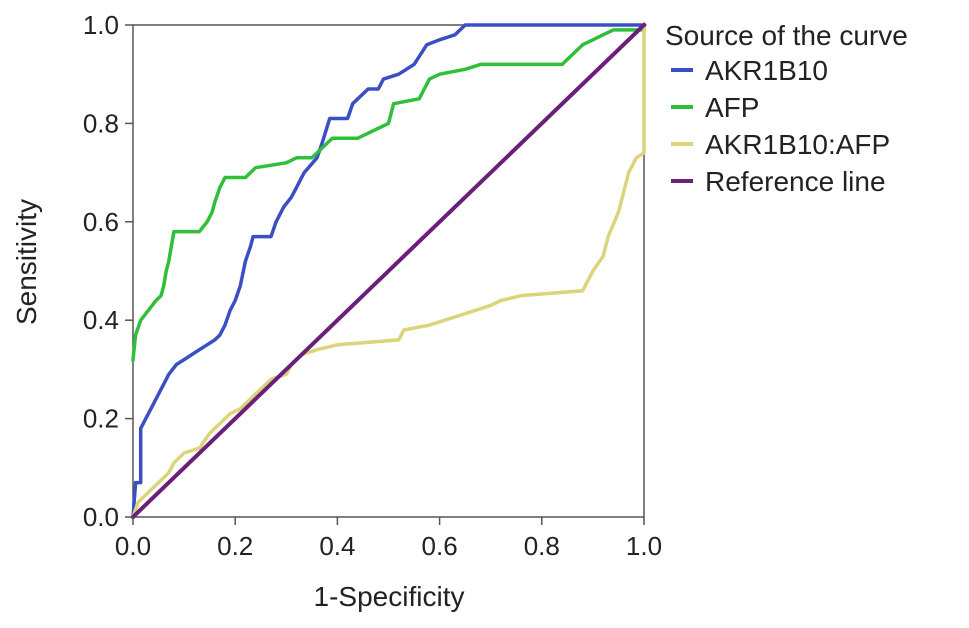  What do you see at coordinates (101, 123) in the screenshot?
I see `y-tick-label-4: 0.8` at bounding box center [101, 123].